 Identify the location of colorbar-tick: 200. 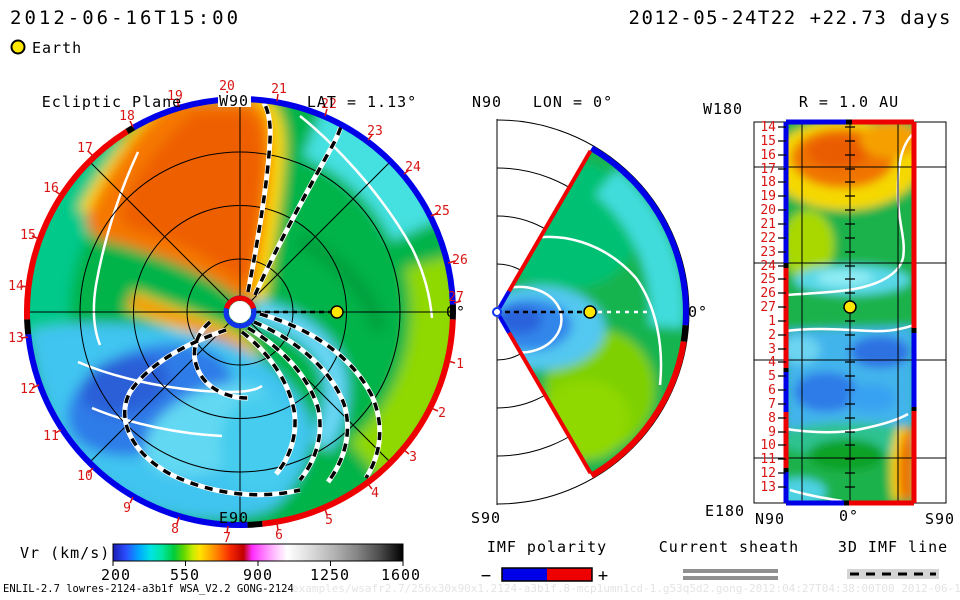
(116, 575).